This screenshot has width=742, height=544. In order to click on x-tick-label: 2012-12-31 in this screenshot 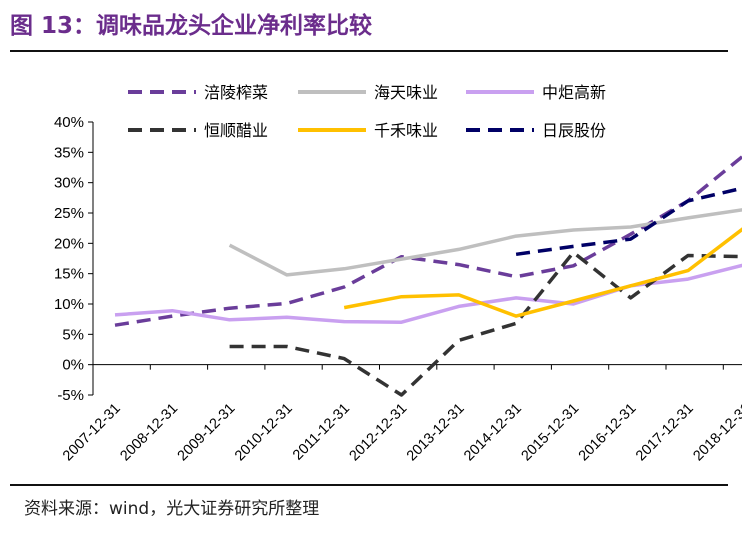, I will do `click(379, 433)`.